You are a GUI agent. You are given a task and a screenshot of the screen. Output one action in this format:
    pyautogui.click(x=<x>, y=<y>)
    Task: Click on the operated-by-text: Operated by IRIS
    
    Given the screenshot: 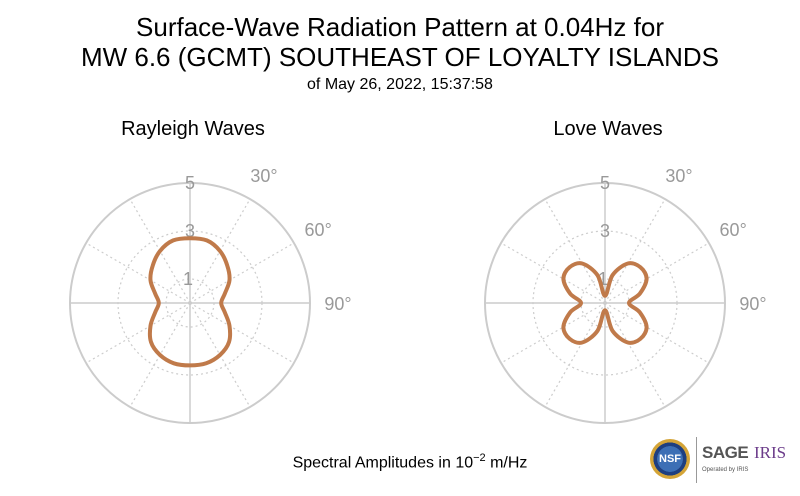 What is the action you would take?
    pyautogui.click(x=725, y=470)
    